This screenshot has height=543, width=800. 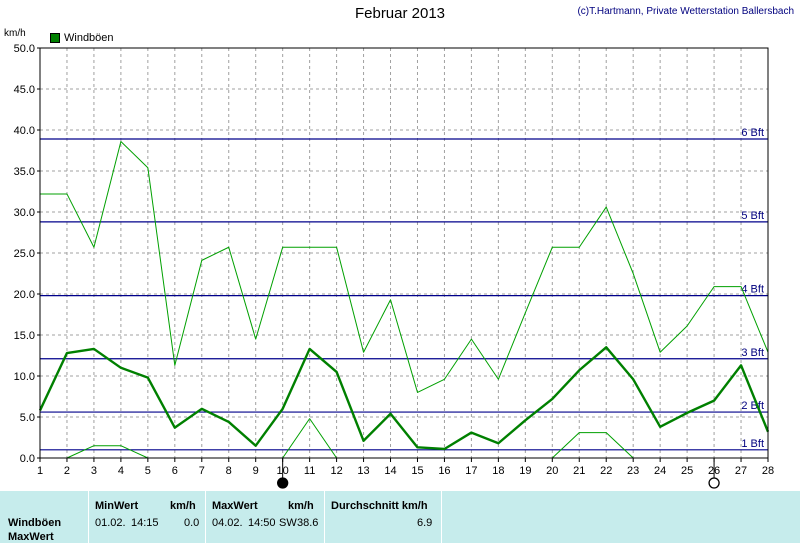 I want to click on y-tick-label: 35.0, so click(x=24, y=172).